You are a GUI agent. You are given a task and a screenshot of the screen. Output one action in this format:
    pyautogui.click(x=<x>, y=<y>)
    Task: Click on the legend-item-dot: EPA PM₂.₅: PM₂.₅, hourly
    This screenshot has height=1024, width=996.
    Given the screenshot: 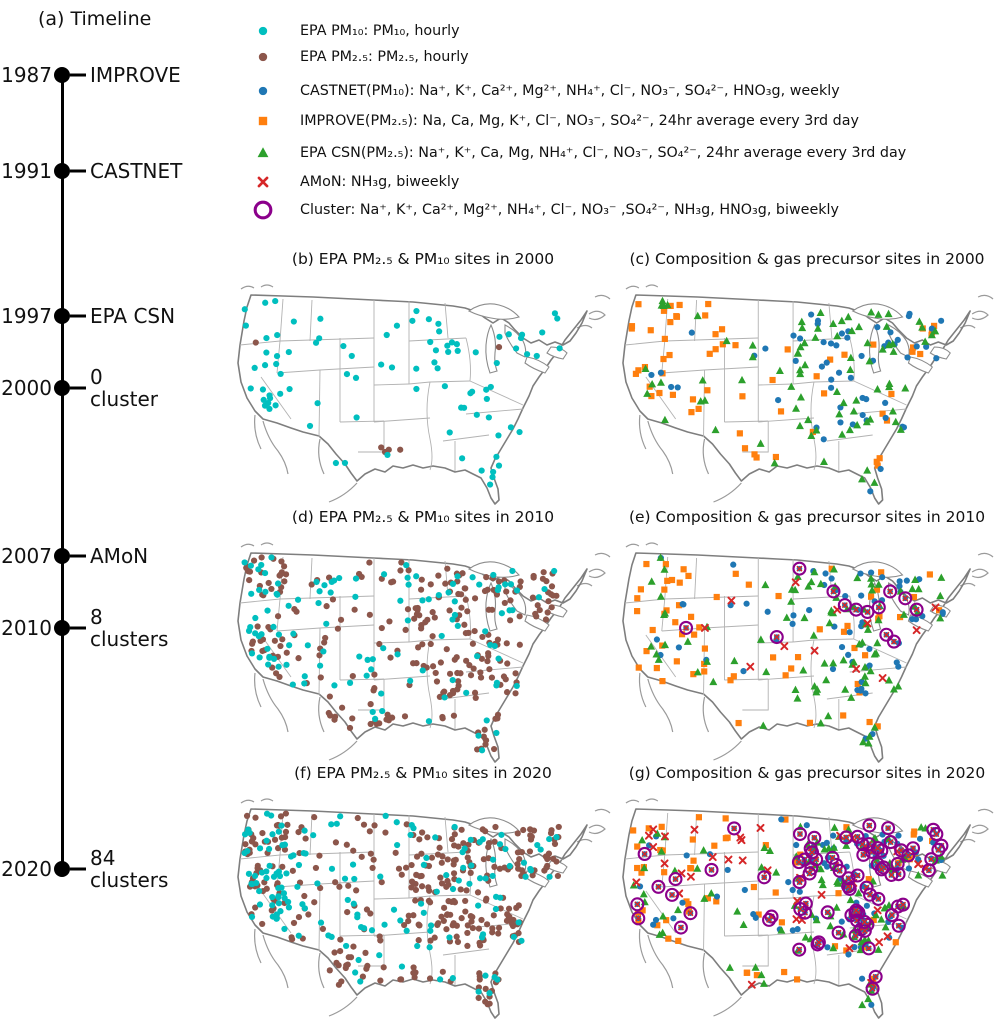 What is the action you would take?
    pyautogui.click(x=360, y=57)
    